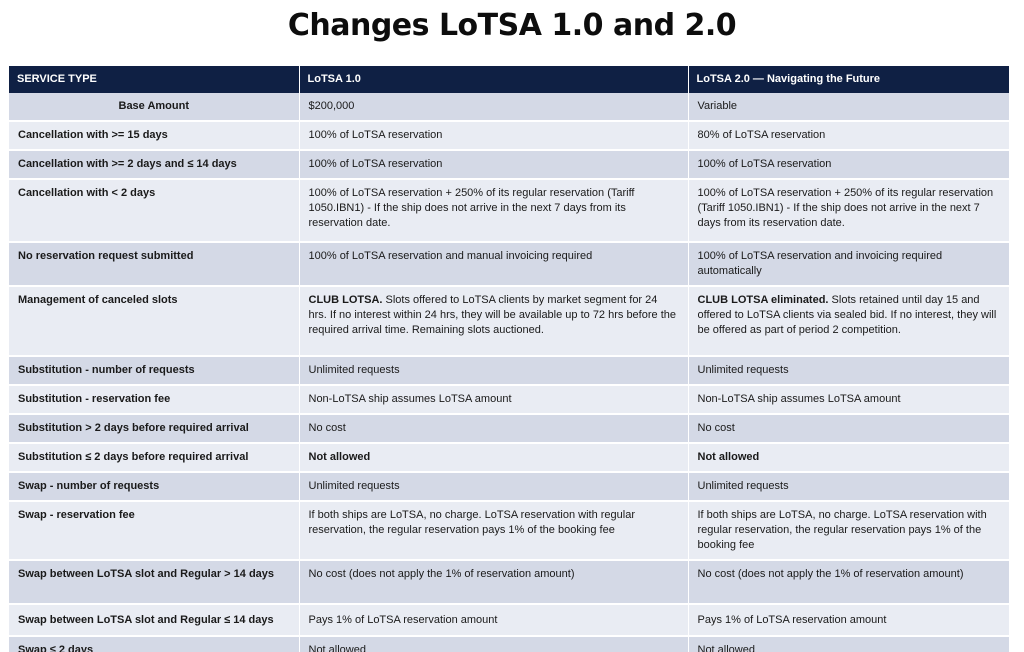 This screenshot has height=652, width=1024. I want to click on table-row: Base Amount $200,000 Variable, so click(509, 107).